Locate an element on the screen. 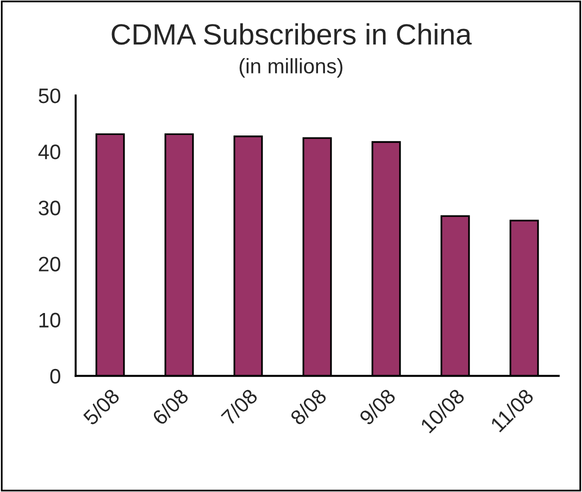 Image resolution: width=582 pixels, height=492 pixels. y-tick-label: 10 is located at coordinates (49, 320).